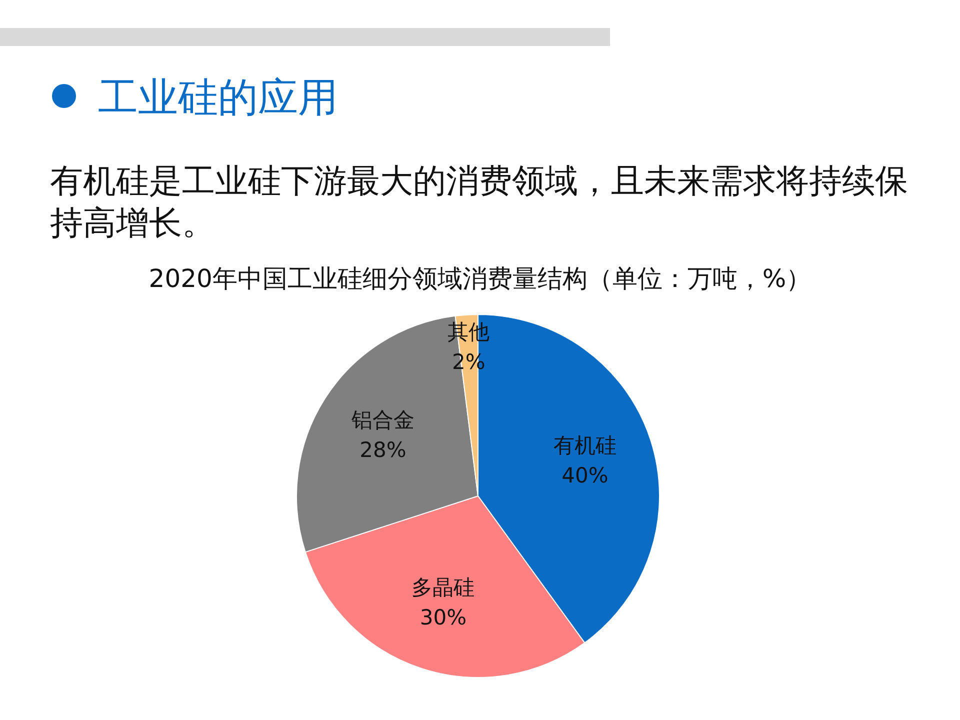 The width and height of the screenshot is (960, 720). Describe the element at coordinates (479, 202) in the screenshot. I see `text: 有机硅是工业硅下游最大的消费领域，且未来需求将持续保持高增长。` at that location.